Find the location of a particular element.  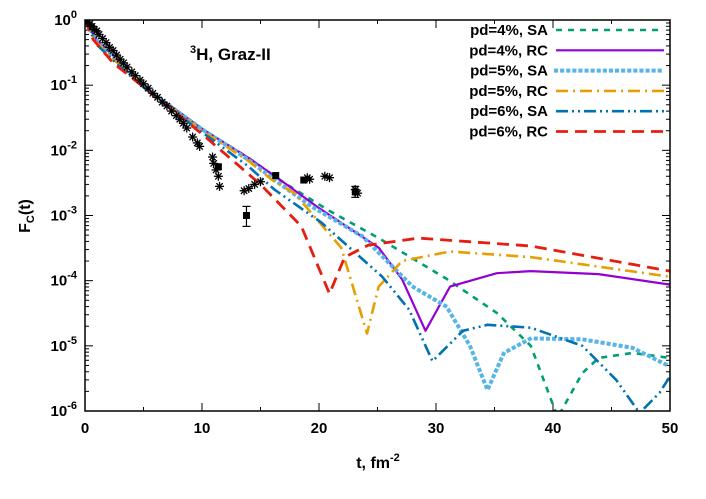

legend-label: pd=5%, SA is located at coordinates (509, 71).